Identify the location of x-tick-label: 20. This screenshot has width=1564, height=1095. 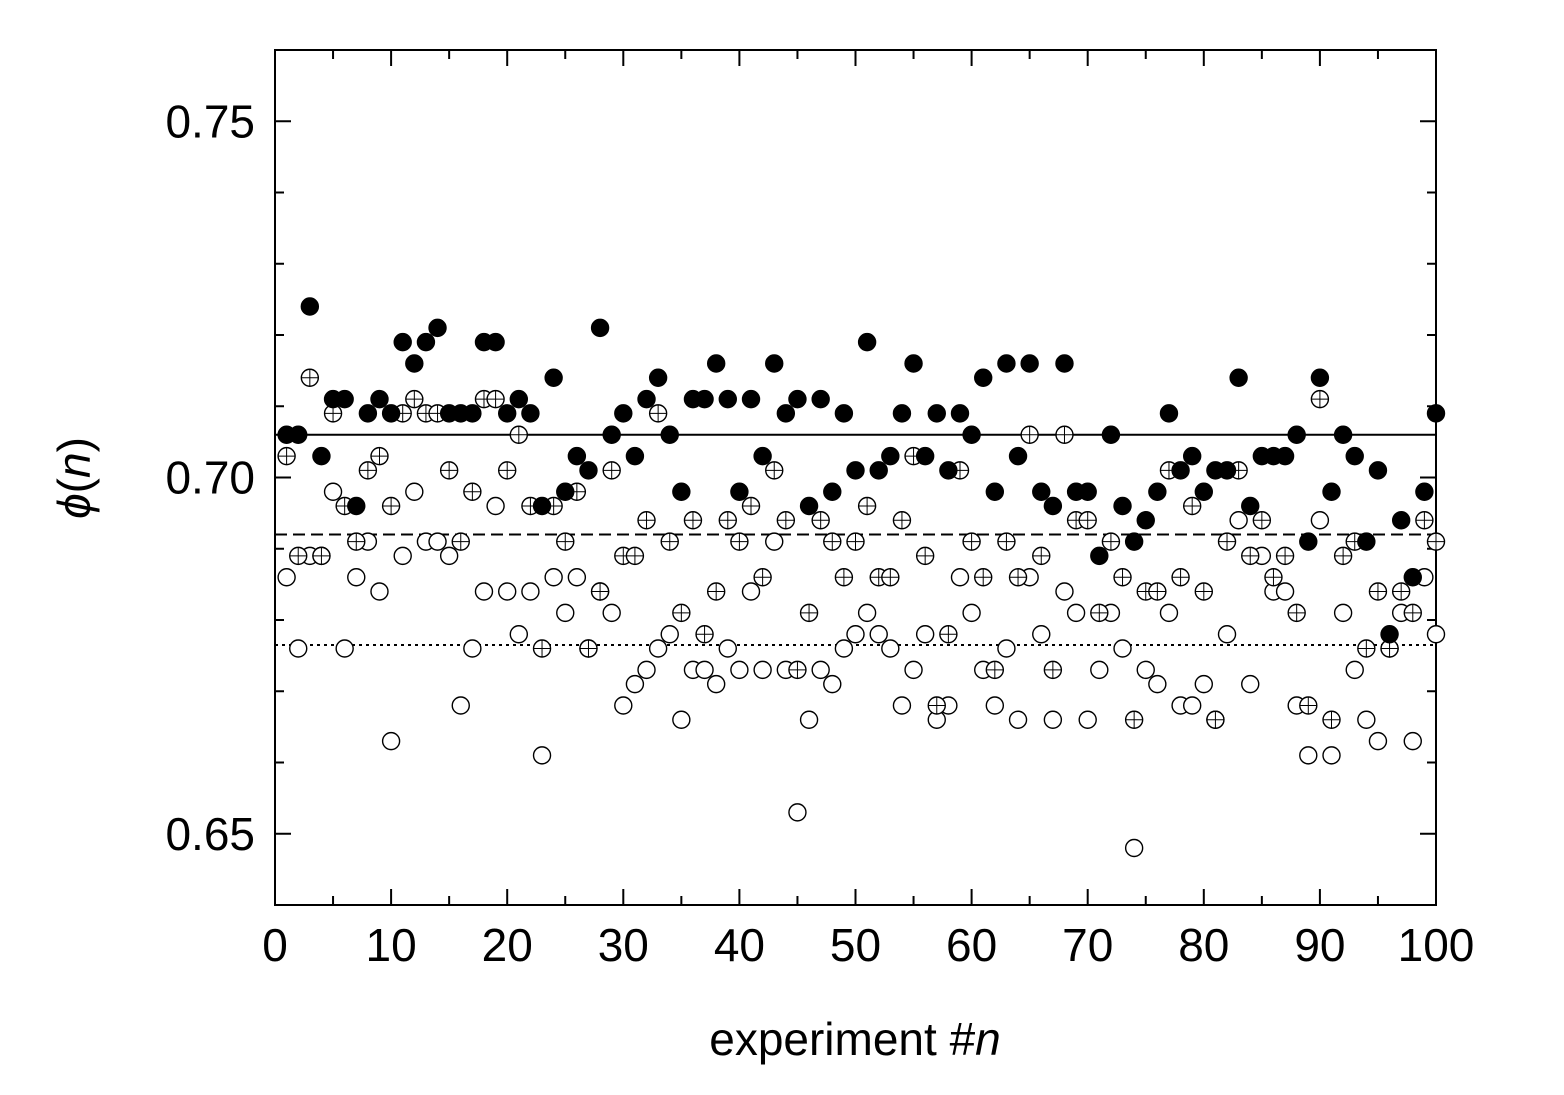
(507, 945).